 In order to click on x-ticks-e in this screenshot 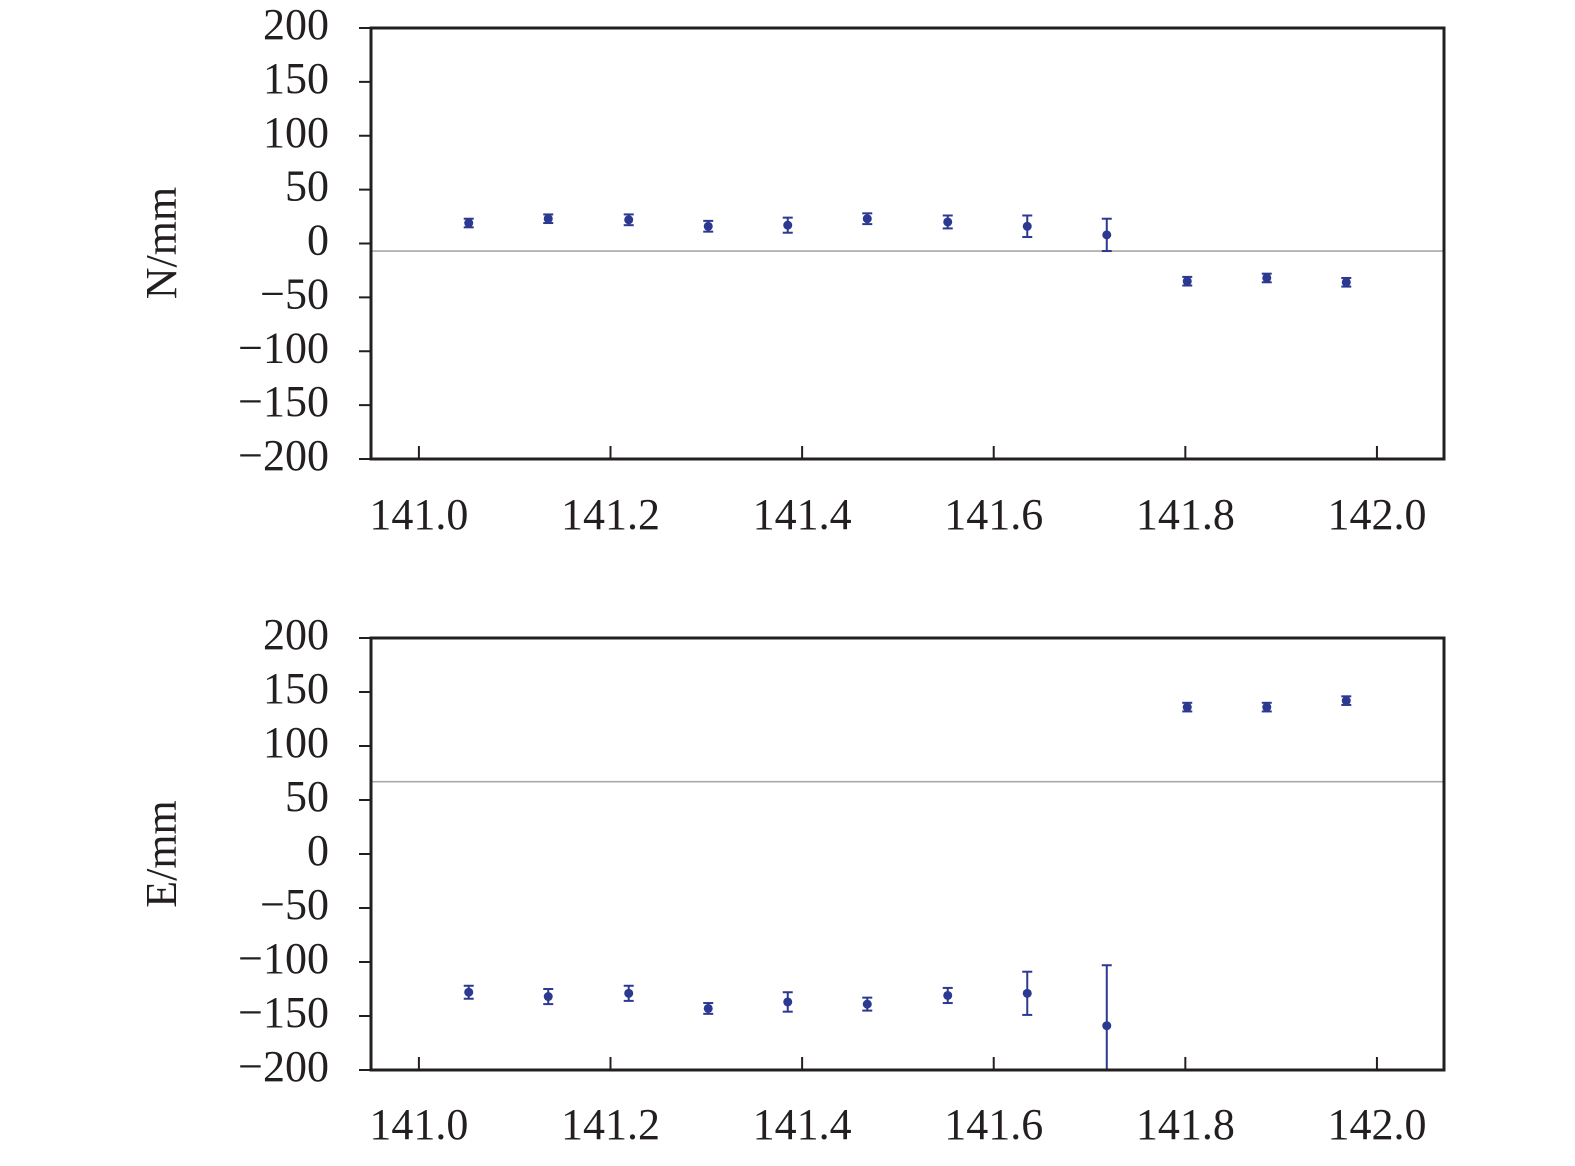, I will do `click(897, 1063)`.